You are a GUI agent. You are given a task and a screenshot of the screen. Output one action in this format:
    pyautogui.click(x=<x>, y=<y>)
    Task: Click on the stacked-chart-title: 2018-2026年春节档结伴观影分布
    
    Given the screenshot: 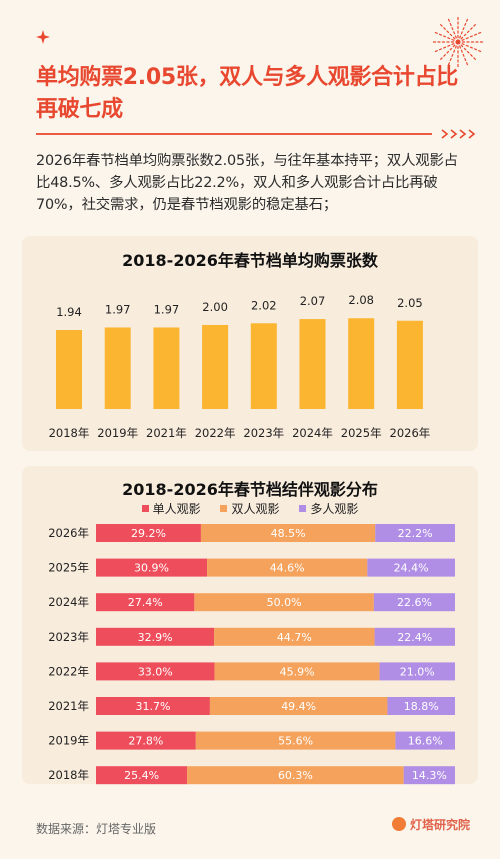 What is the action you would take?
    pyautogui.click(x=250, y=489)
    